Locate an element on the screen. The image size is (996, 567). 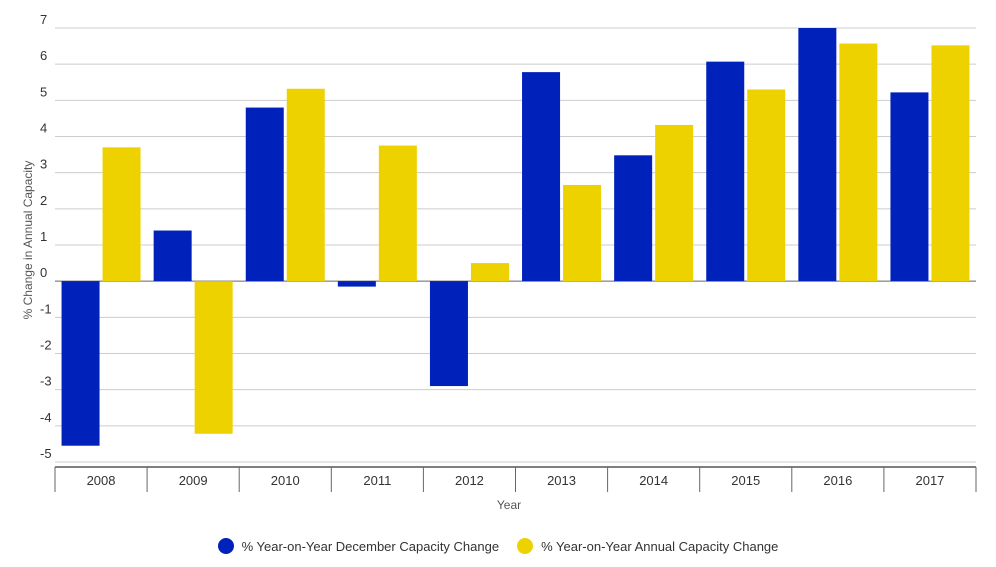
bar-annual-2012 is located at coordinates (489, 272).